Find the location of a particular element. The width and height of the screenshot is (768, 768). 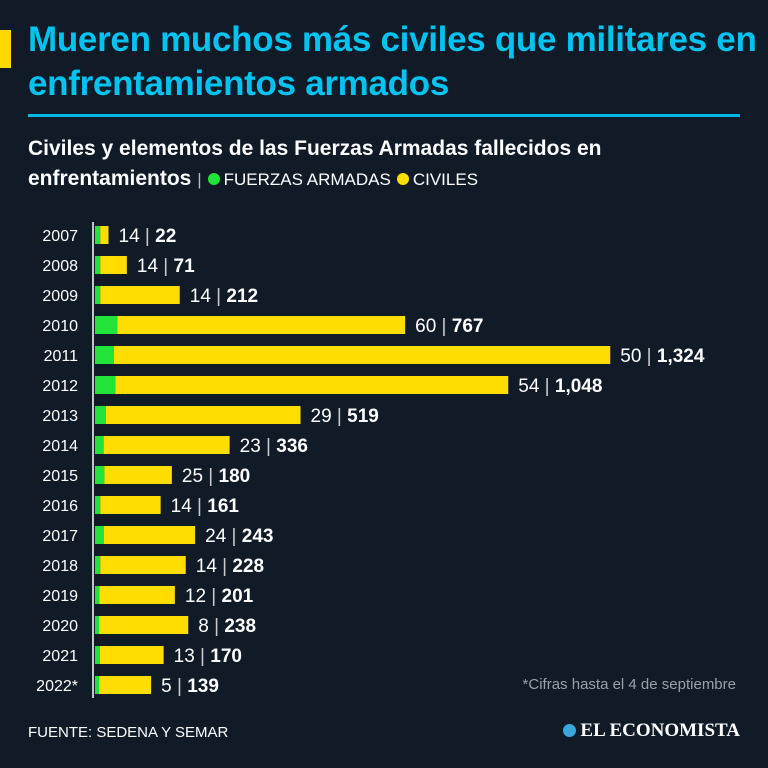

value-label: 5 | 139 is located at coordinates (190, 686).